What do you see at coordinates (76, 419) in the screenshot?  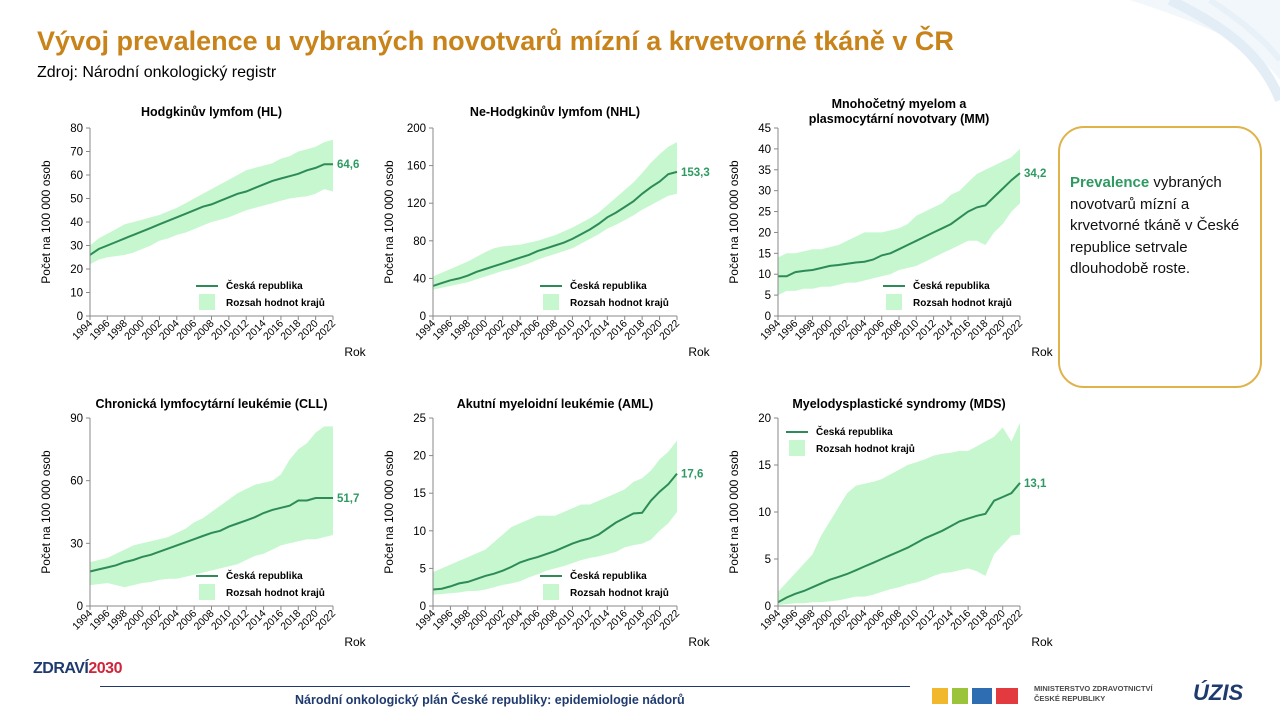 I see `y-tick-label: 90` at bounding box center [76, 419].